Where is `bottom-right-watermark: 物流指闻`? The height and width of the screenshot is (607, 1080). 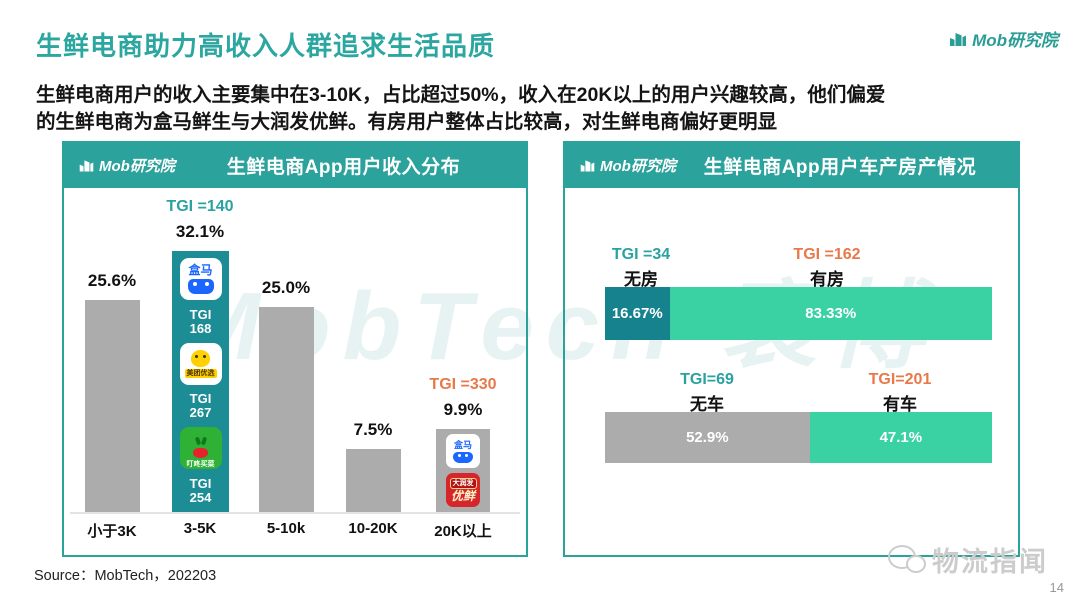
bottom-right-watermark: 物流指闻 is located at coordinates (968, 559).